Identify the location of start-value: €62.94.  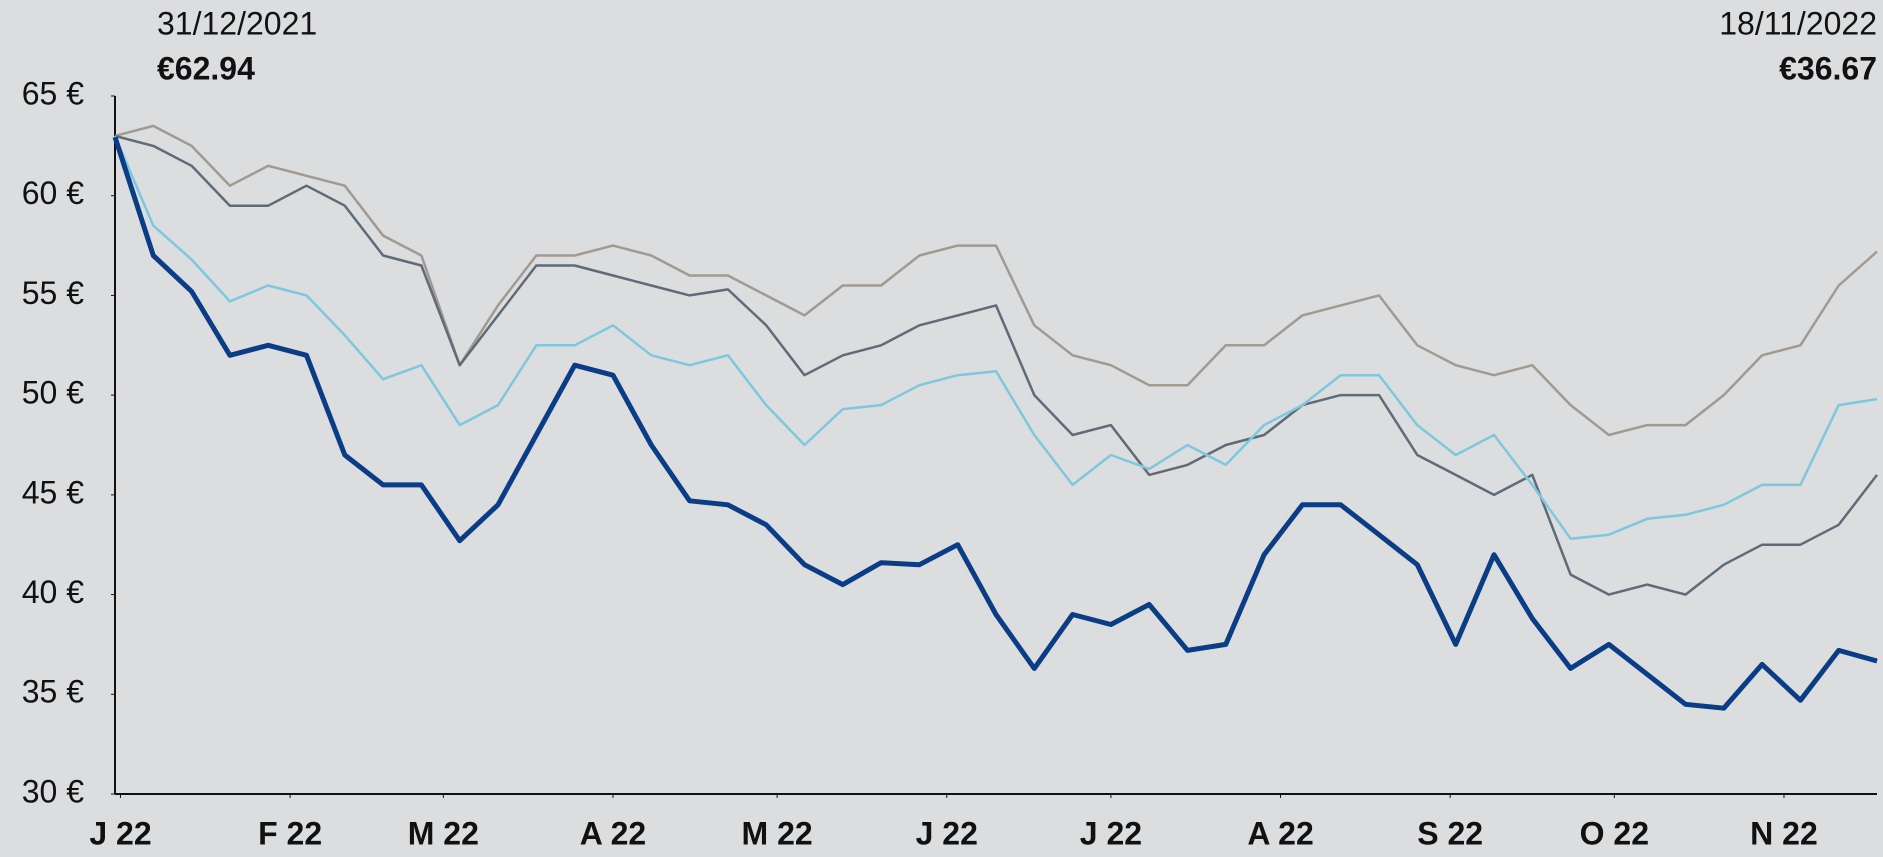
(206, 68).